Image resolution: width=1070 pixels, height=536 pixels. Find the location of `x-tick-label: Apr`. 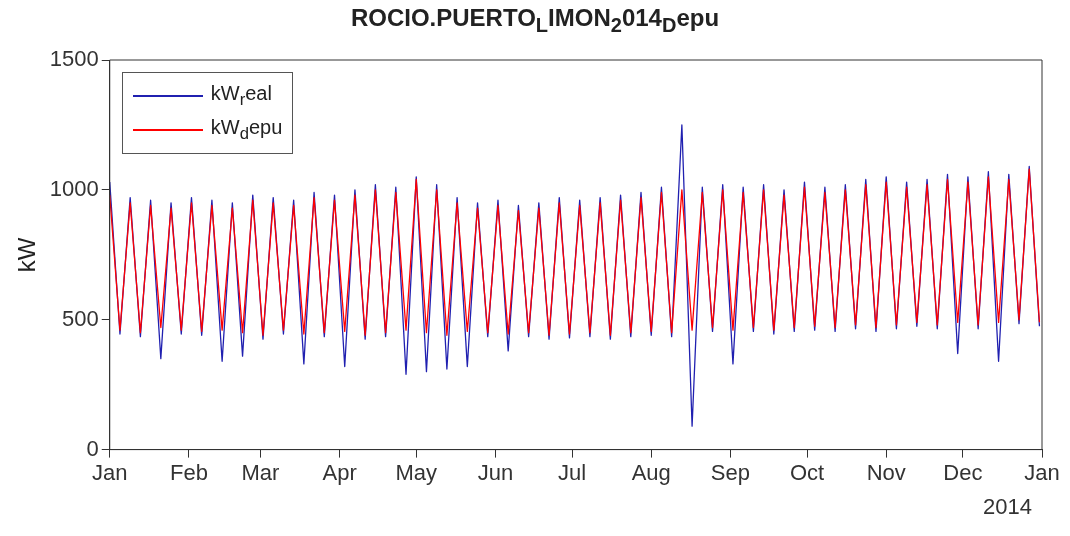

x-tick-label: Apr is located at coordinates (339, 472).